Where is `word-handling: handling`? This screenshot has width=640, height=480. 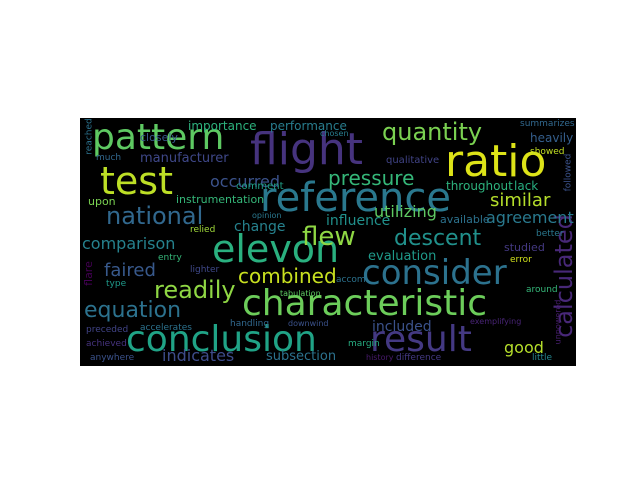 word-handling: handling is located at coordinates (250, 324).